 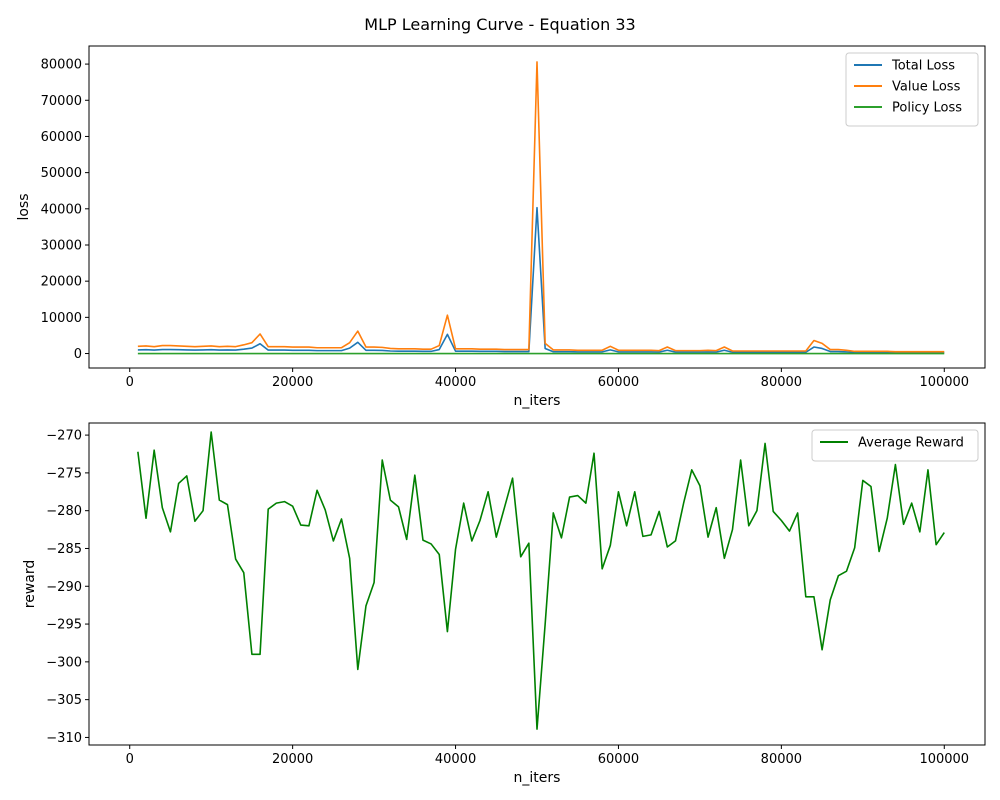 What do you see at coordinates (926, 87) in the screenshot?
I see `legend-entry: Value Loss` at bounding box center [926, 87].